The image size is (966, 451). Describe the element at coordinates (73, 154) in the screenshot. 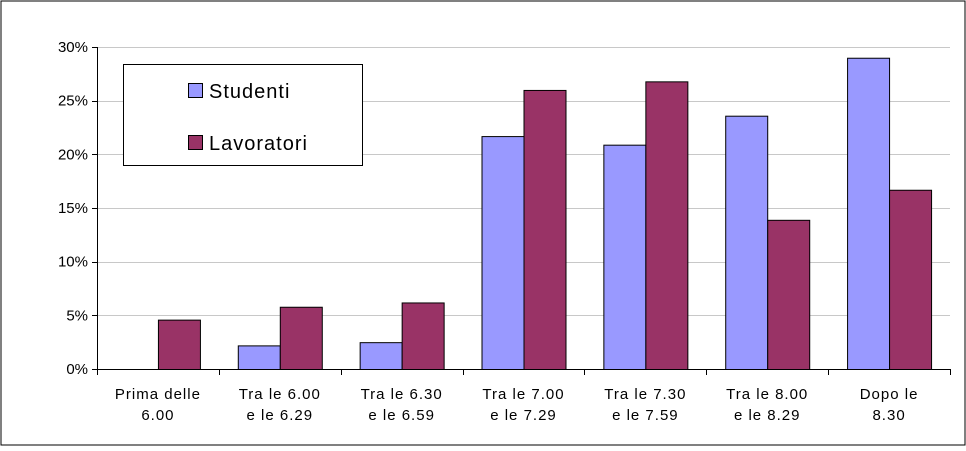

I see `y-tick-label: 20%` at that location.